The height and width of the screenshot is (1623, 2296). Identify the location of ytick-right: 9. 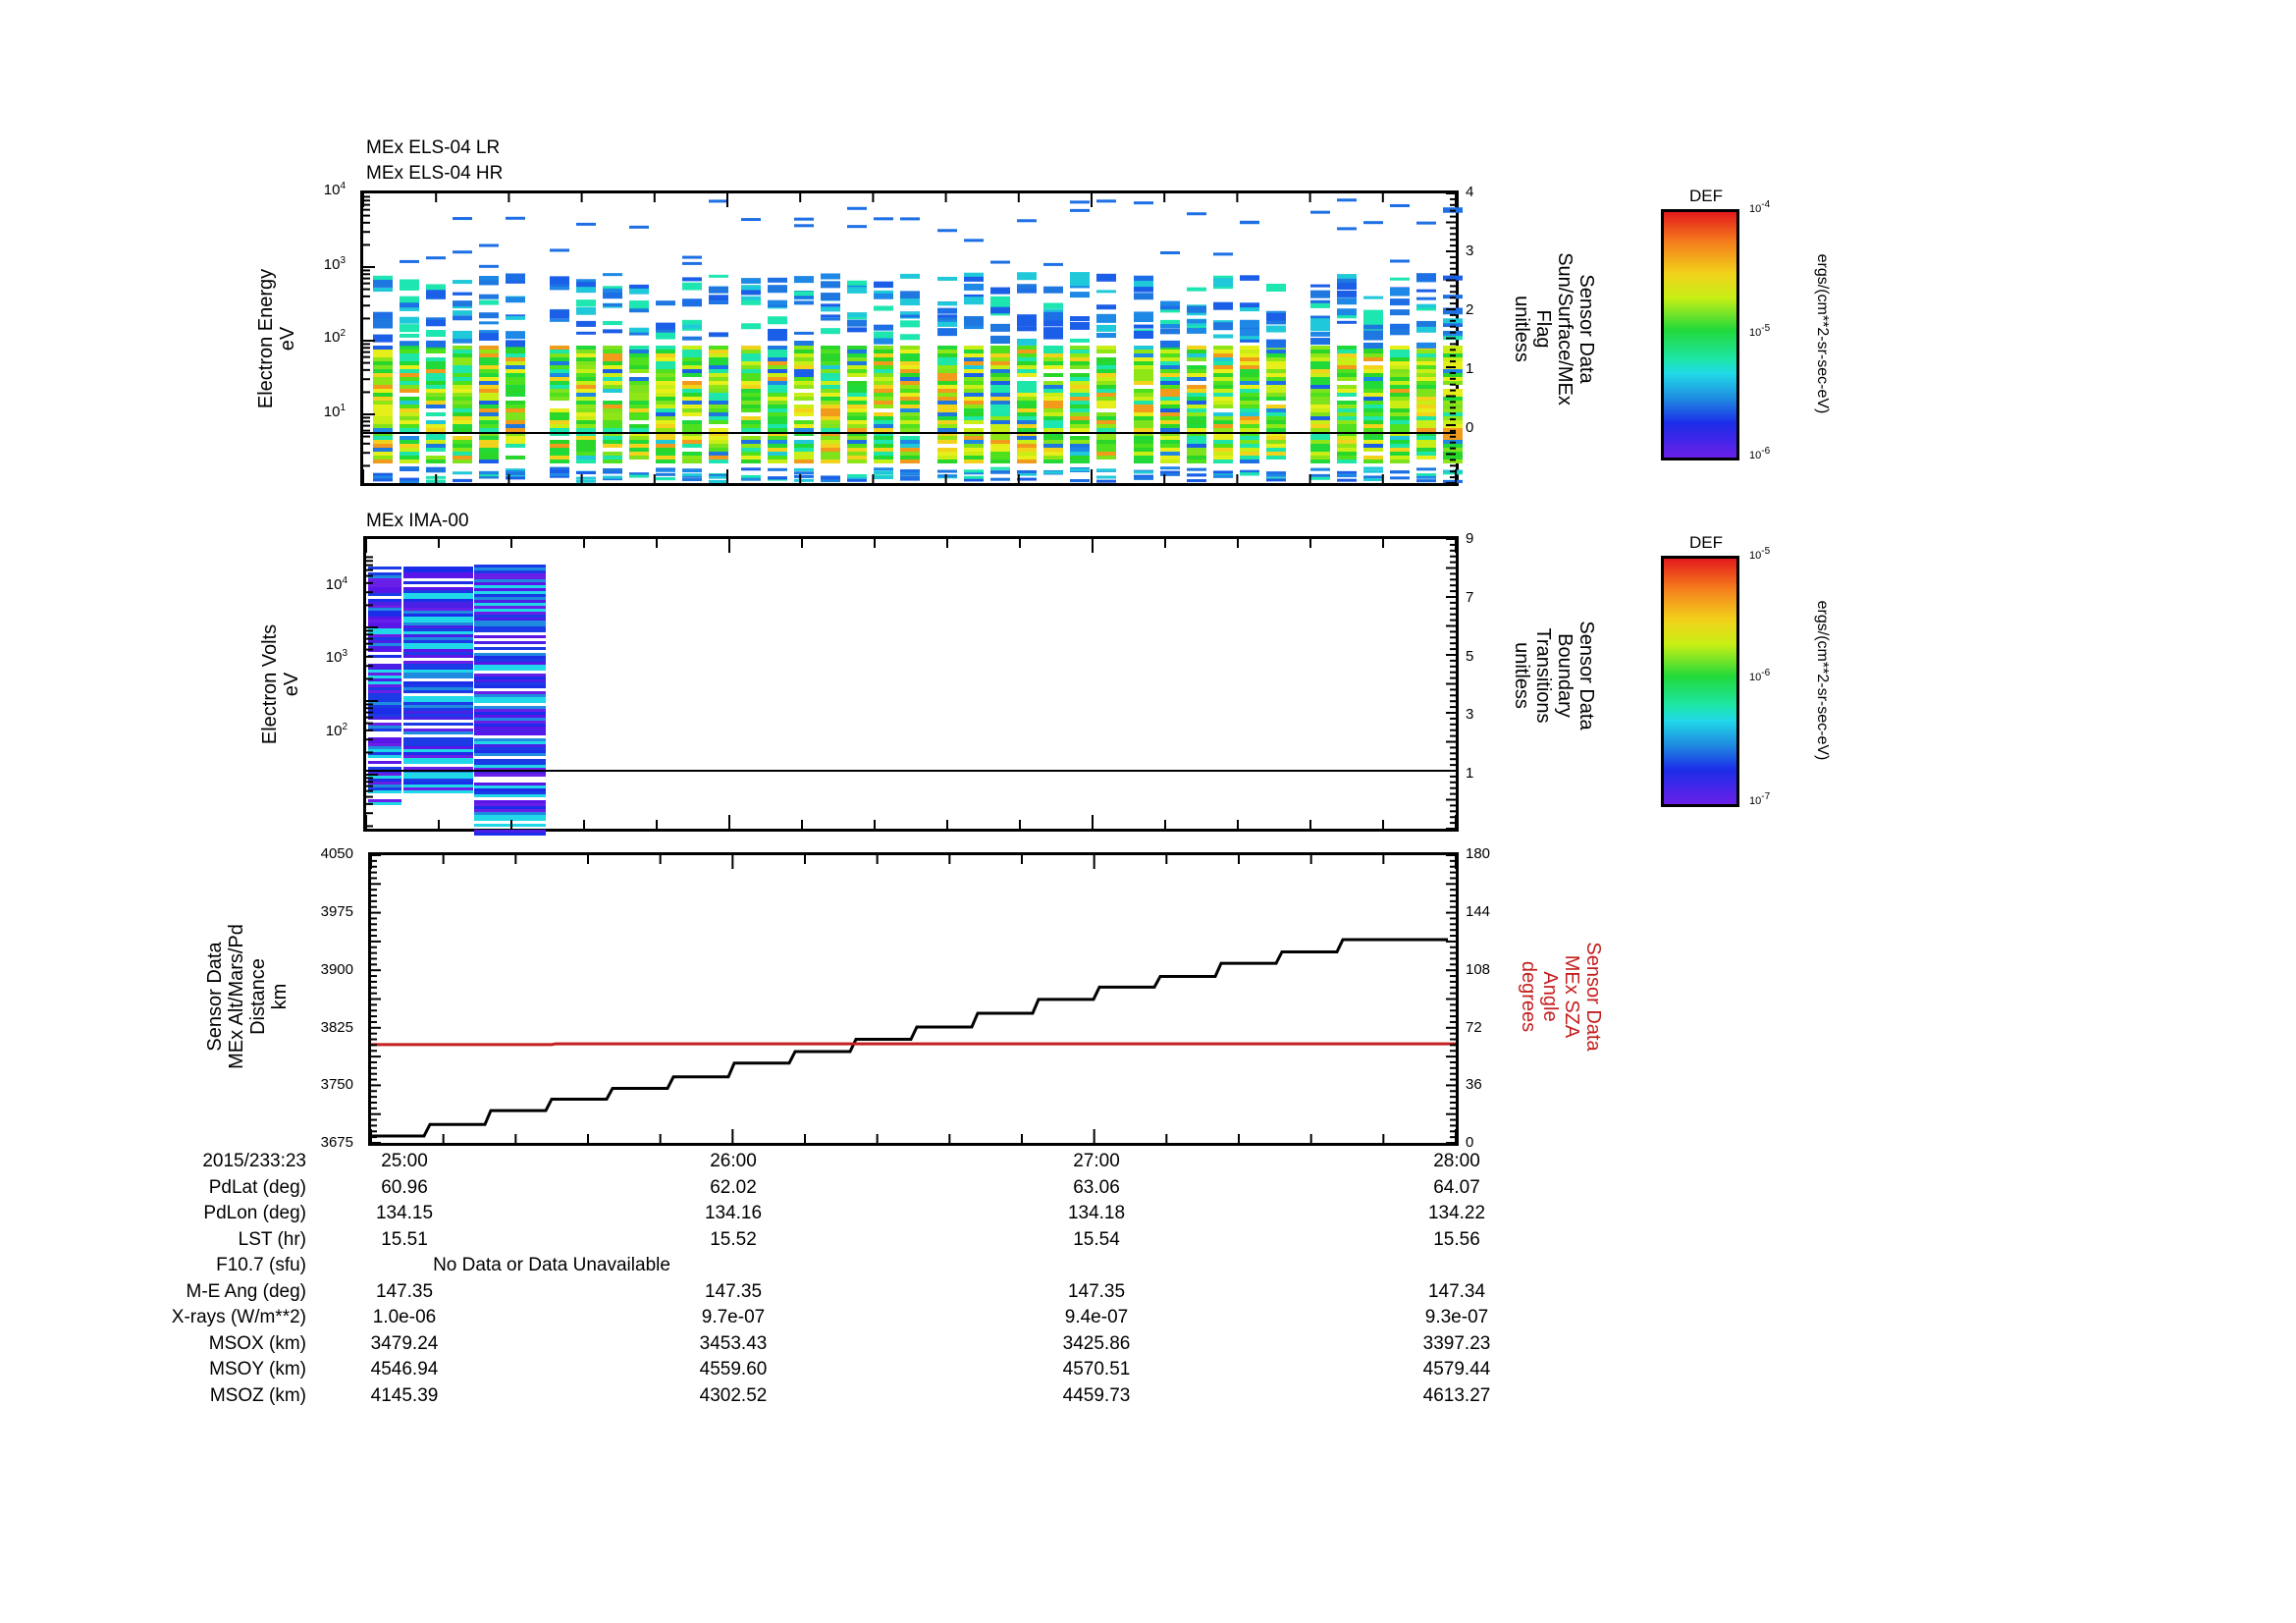
(1470, 539).